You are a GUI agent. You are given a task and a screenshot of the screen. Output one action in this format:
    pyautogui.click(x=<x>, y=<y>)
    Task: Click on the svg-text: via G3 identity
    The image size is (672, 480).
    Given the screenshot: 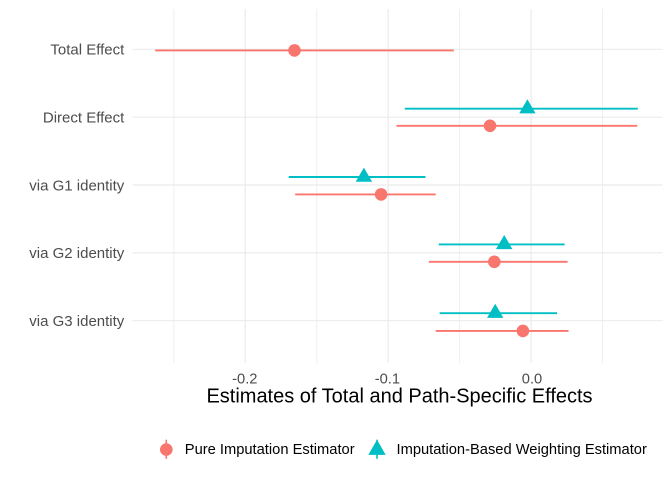 What is the action you would take?
    pyautogui.click(x=77, y=321)
    